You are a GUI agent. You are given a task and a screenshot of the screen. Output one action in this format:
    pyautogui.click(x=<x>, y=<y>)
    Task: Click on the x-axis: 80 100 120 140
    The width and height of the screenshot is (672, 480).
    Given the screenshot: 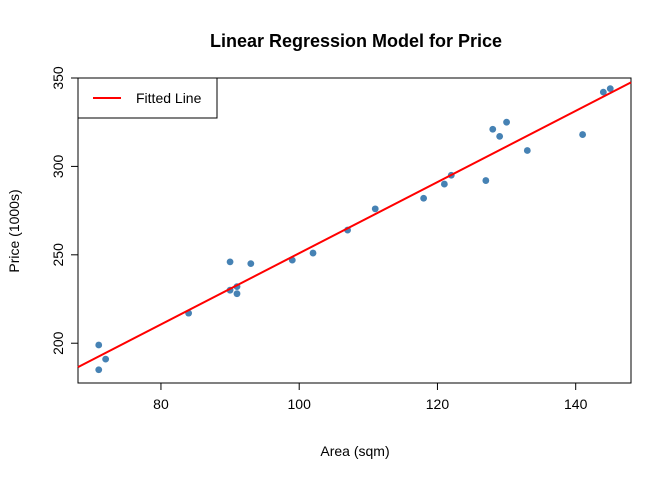 What is the action you would take?
    pyautogui.click(x=370, y=397)
    